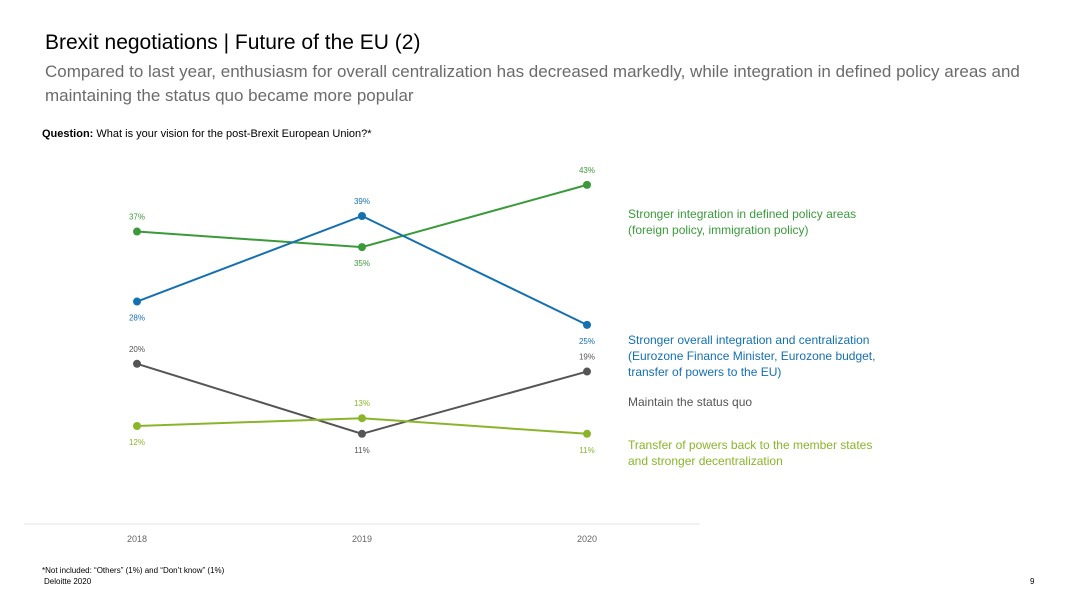 The width and height of the screenshot is (1080, 608). Describe the element at coordinates (587, 539) in the screenshot. I see `x-tick-label: 2020` at that location.